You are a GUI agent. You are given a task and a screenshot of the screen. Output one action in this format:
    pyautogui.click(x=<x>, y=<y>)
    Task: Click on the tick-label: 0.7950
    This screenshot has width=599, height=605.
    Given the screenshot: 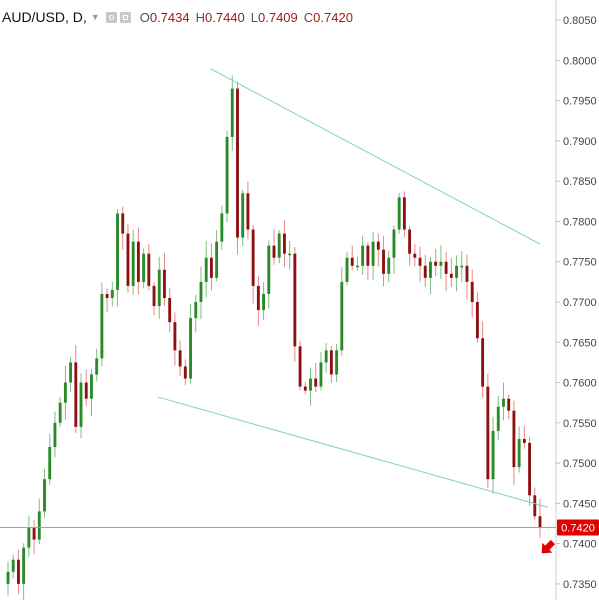 What is the action you would take?
    pyautogui.click(x=580, y=102)
    